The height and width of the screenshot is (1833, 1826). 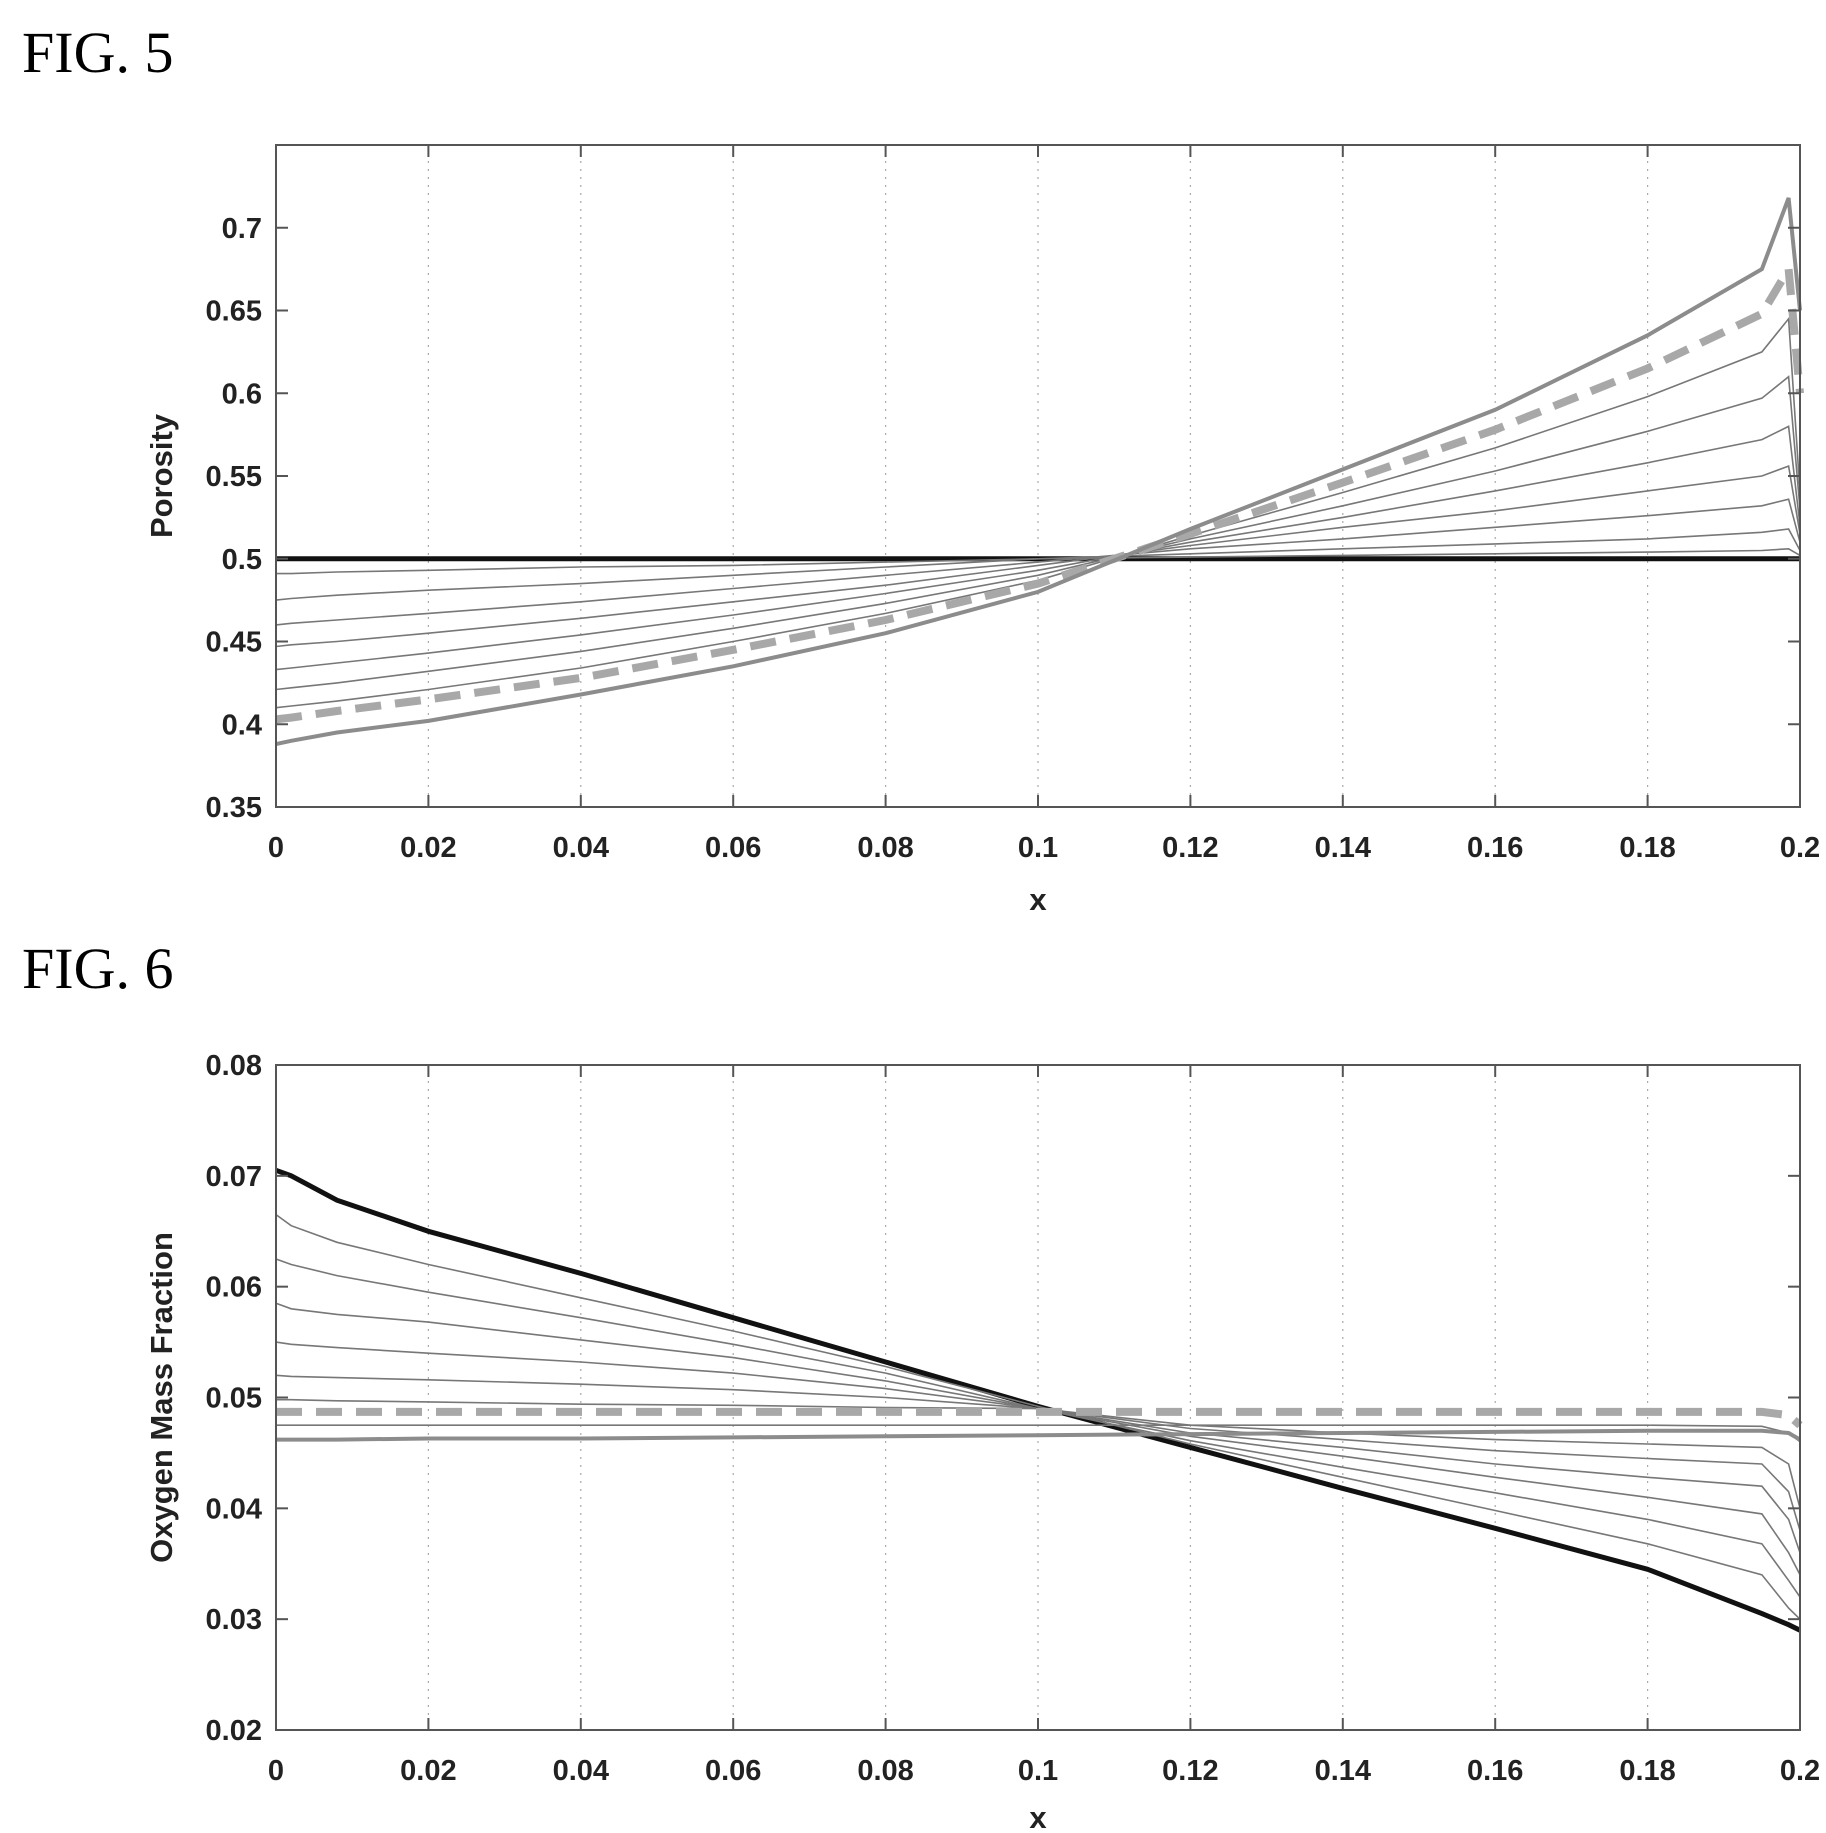 What do you see at coordinates (234, 1509) in the screenshot?
I see `y-tick-label: 0.04` at bounding box center [234, 1509].